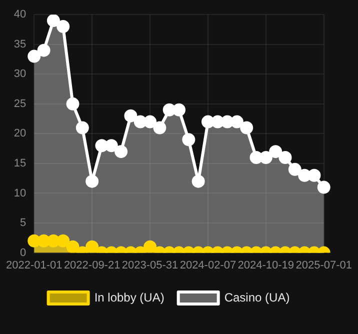 Image resolution: width=358 pixels, height=334 pixels. I want to click on y-tick-label: 0, so click(23, 252).